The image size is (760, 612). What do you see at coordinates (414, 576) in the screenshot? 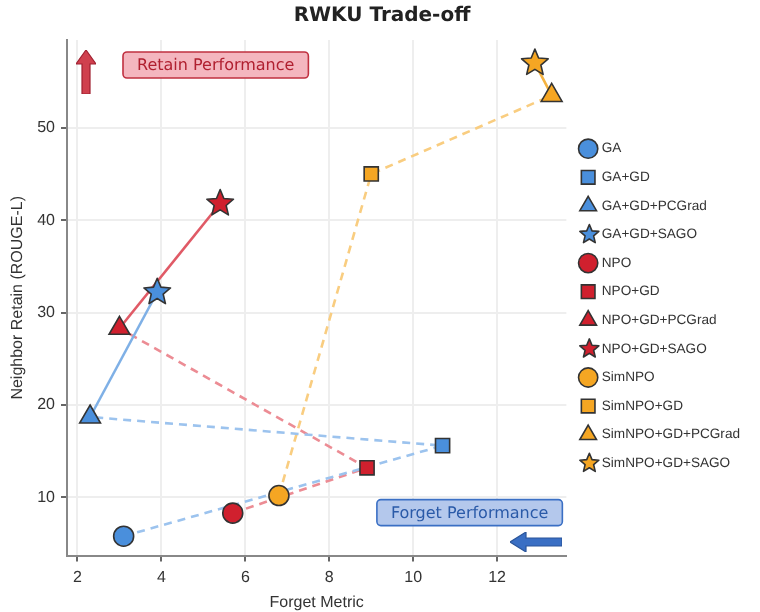
I see `x-tick-label: 10` at bounding box center [414, 576].